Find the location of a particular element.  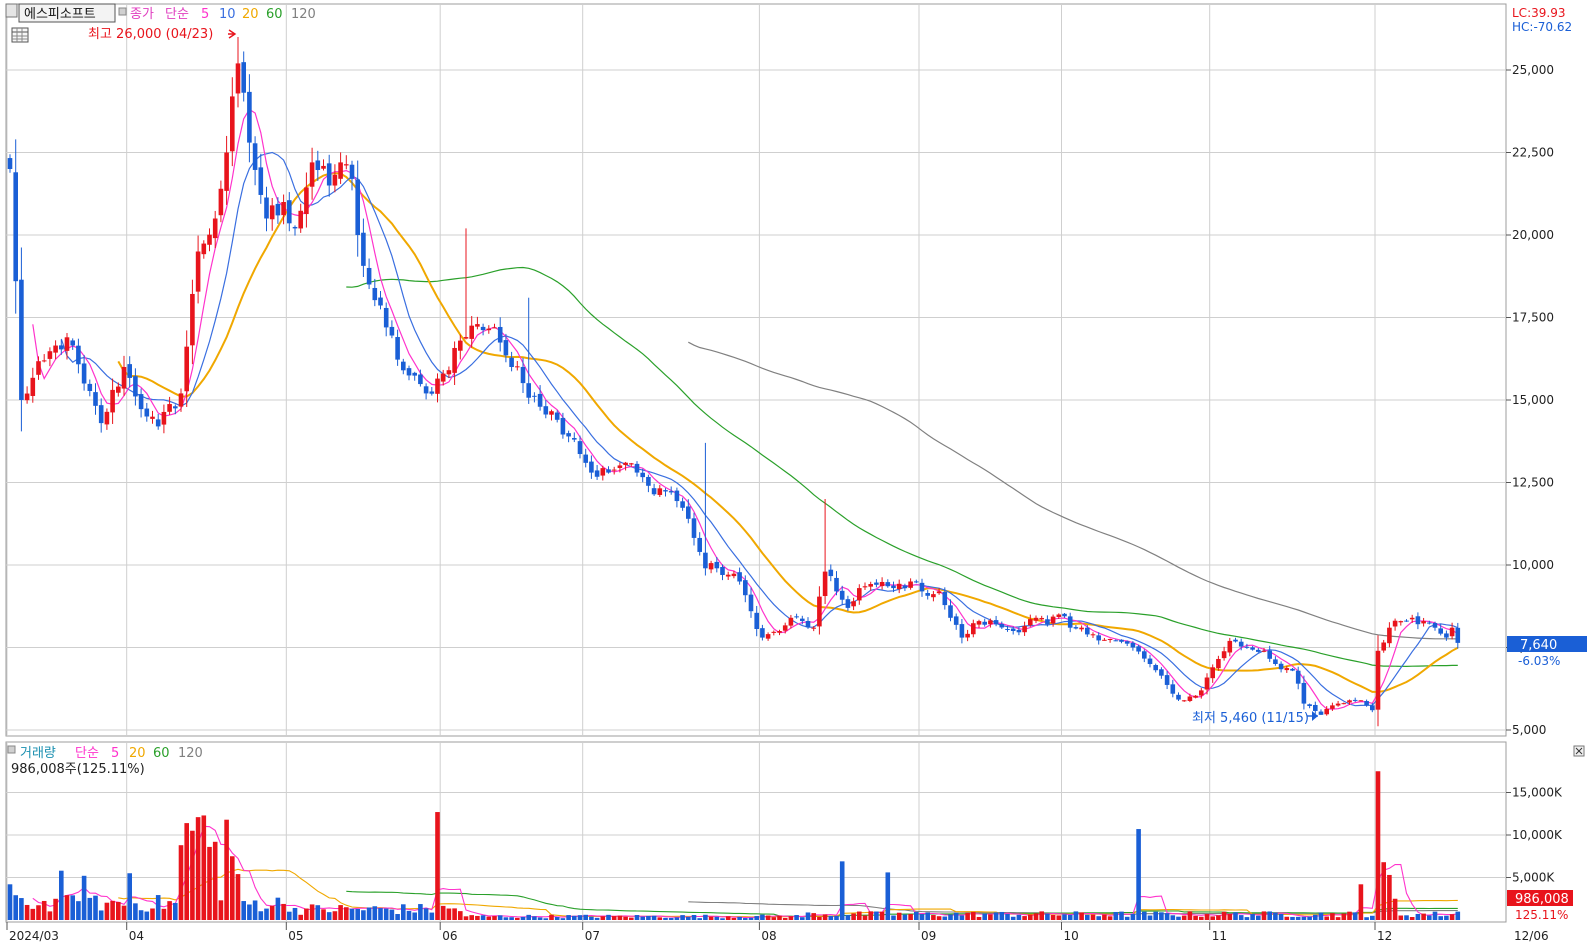

collapse-icon is located at coordinates (11, 10).